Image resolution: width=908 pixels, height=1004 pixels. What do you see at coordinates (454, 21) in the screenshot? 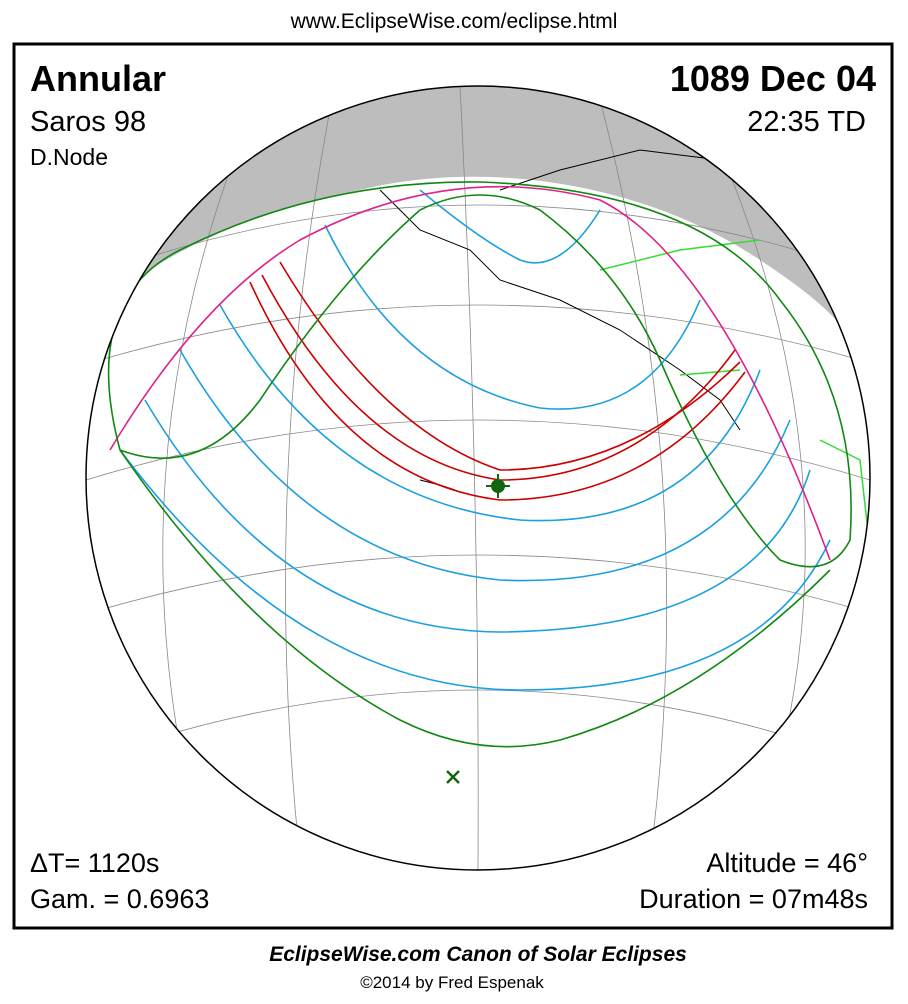
I see `header-url: www.EclipseWise.com/eclipse.html` at bounding box center [454, 21].